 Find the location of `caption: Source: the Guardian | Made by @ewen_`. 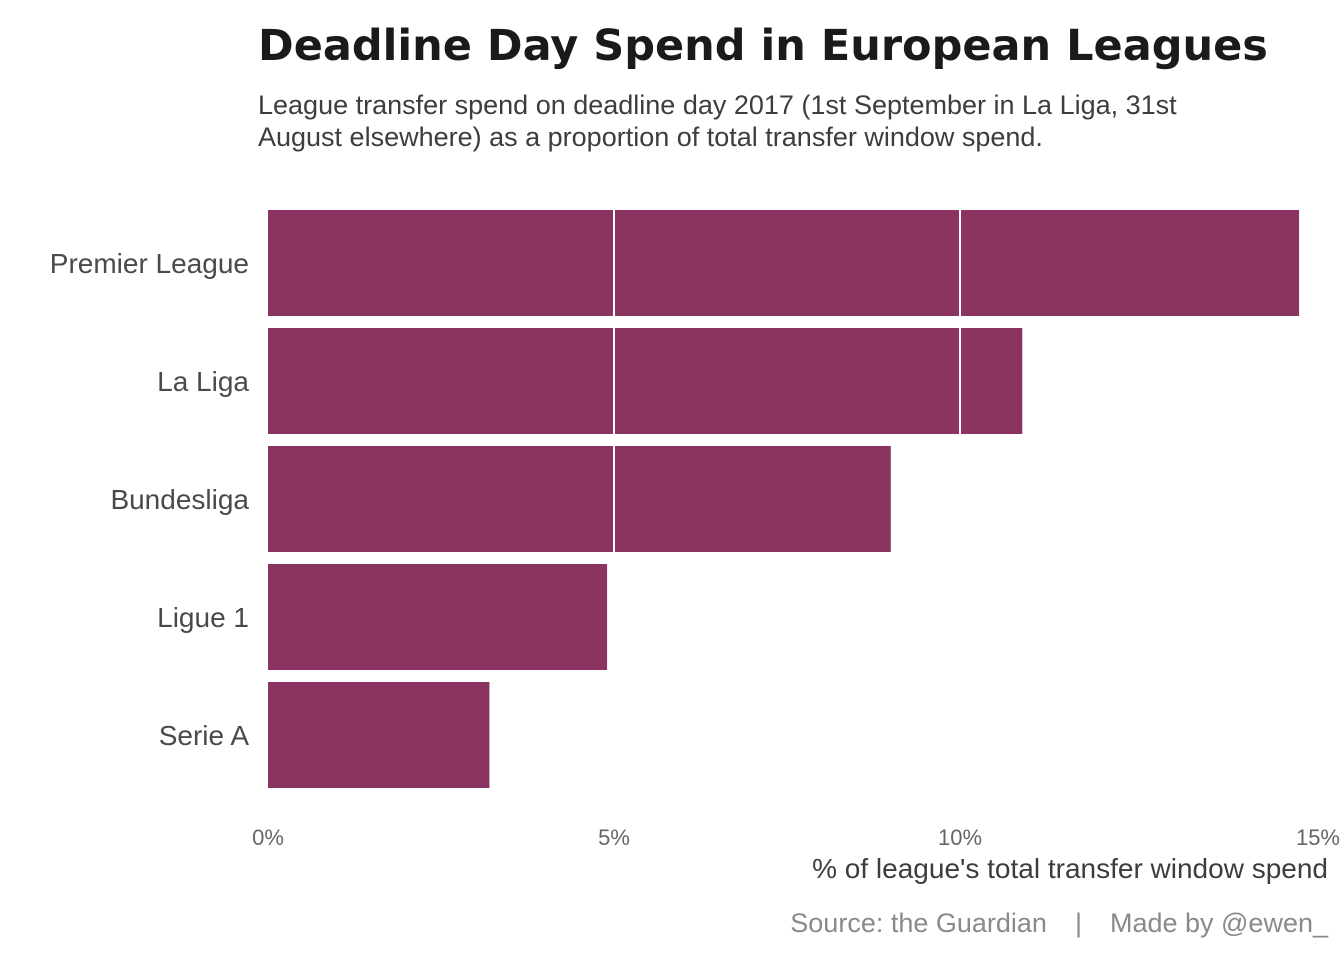

caption: Source: the Guardian | Made by @ewen_ is located at coordinates (1059, 923).